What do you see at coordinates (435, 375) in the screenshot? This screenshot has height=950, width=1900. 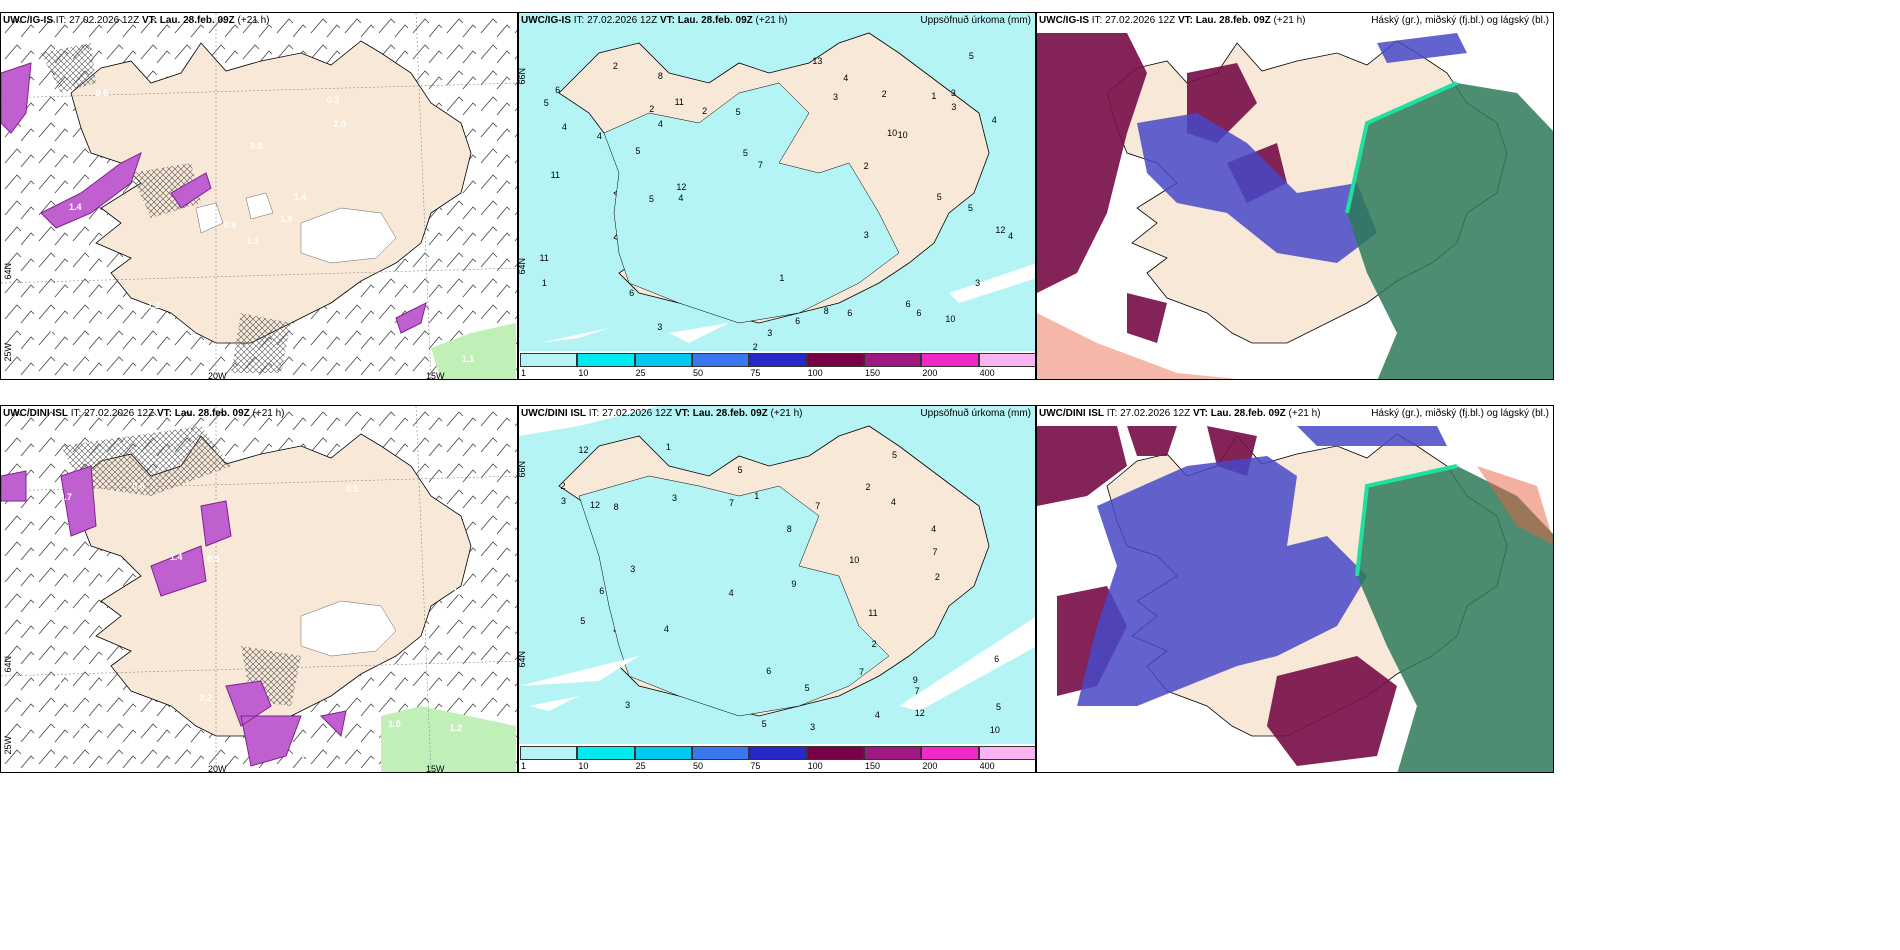 I see `lon-label: 15W` at bounding box center [435, 375].